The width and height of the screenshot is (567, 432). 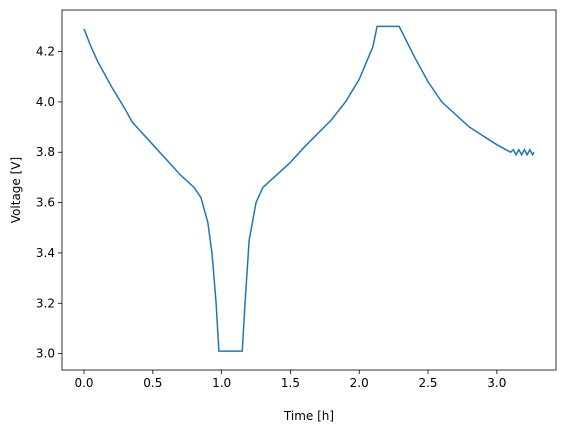 I want to click on x-tick-label: 0.0, so click(x=83, y=383).